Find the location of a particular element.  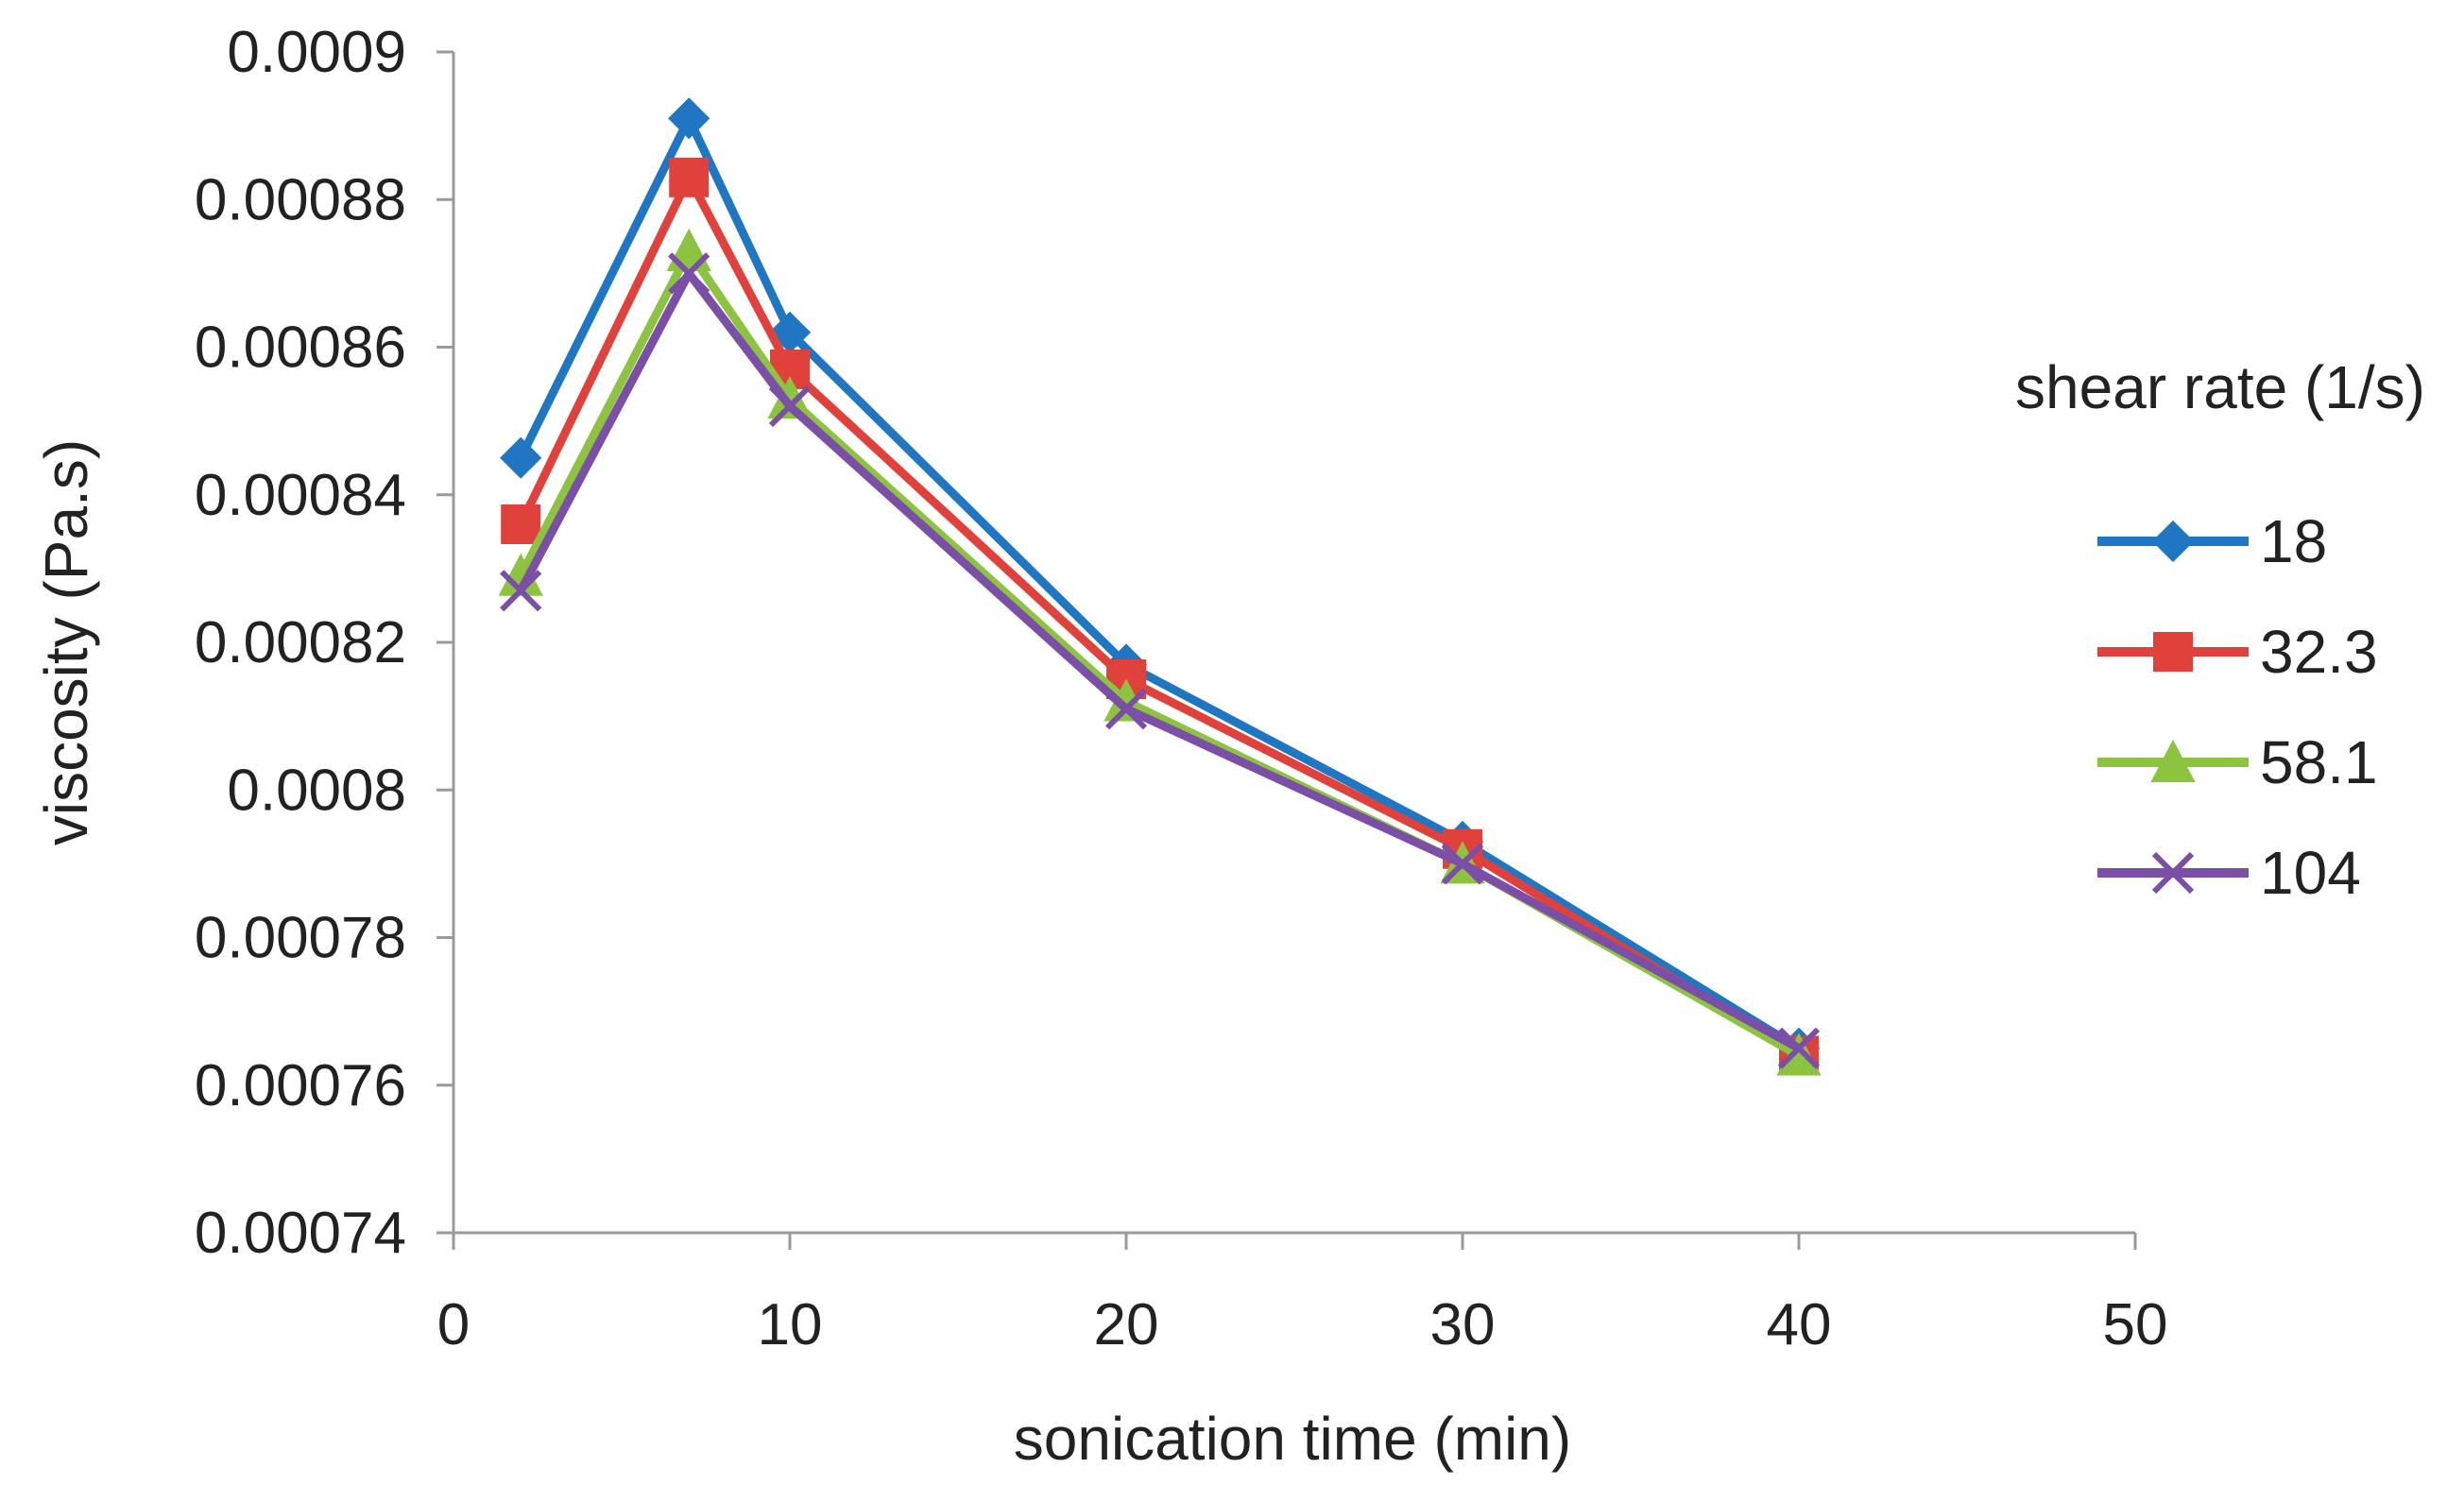

x-tick-label: 10 is located at coordinates (790, 1324).